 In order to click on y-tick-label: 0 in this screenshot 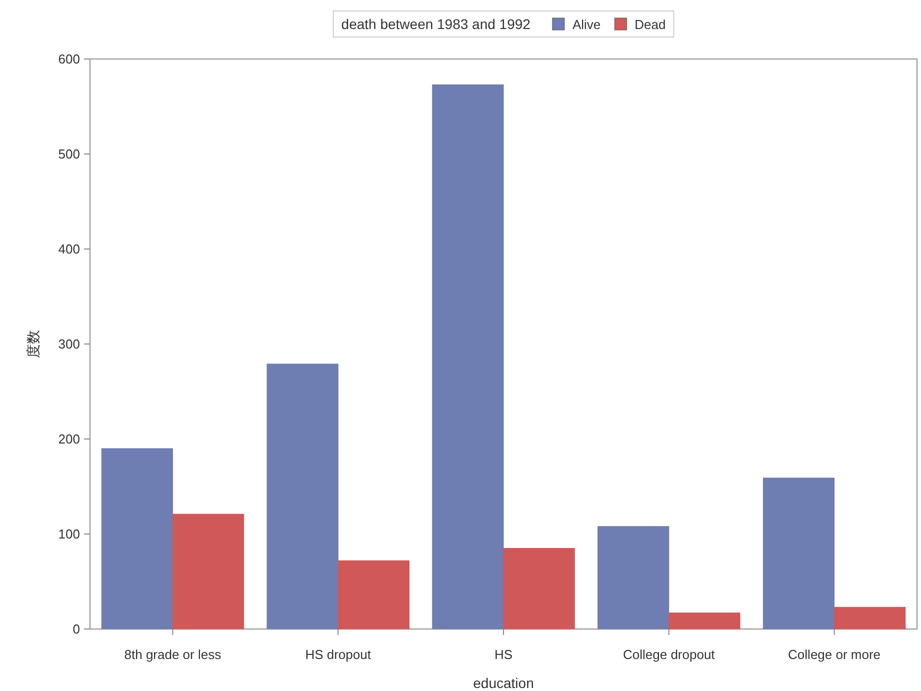, I will do `click(76, 629)`.